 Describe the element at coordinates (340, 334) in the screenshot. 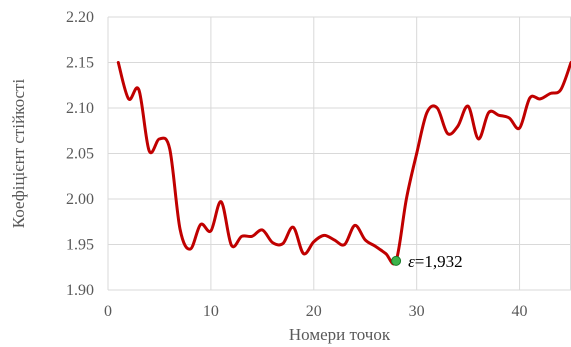

I see `x-axis-title: Номери точок` at that location.